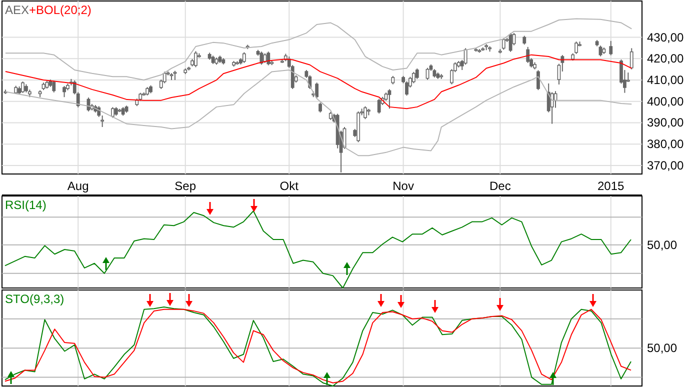 This screenshot has width=690, height=387. What do you see at coordinates (611, 186) in the screenshot?
I see `x-tick-label: 2015` at bounding box center [611, 186].